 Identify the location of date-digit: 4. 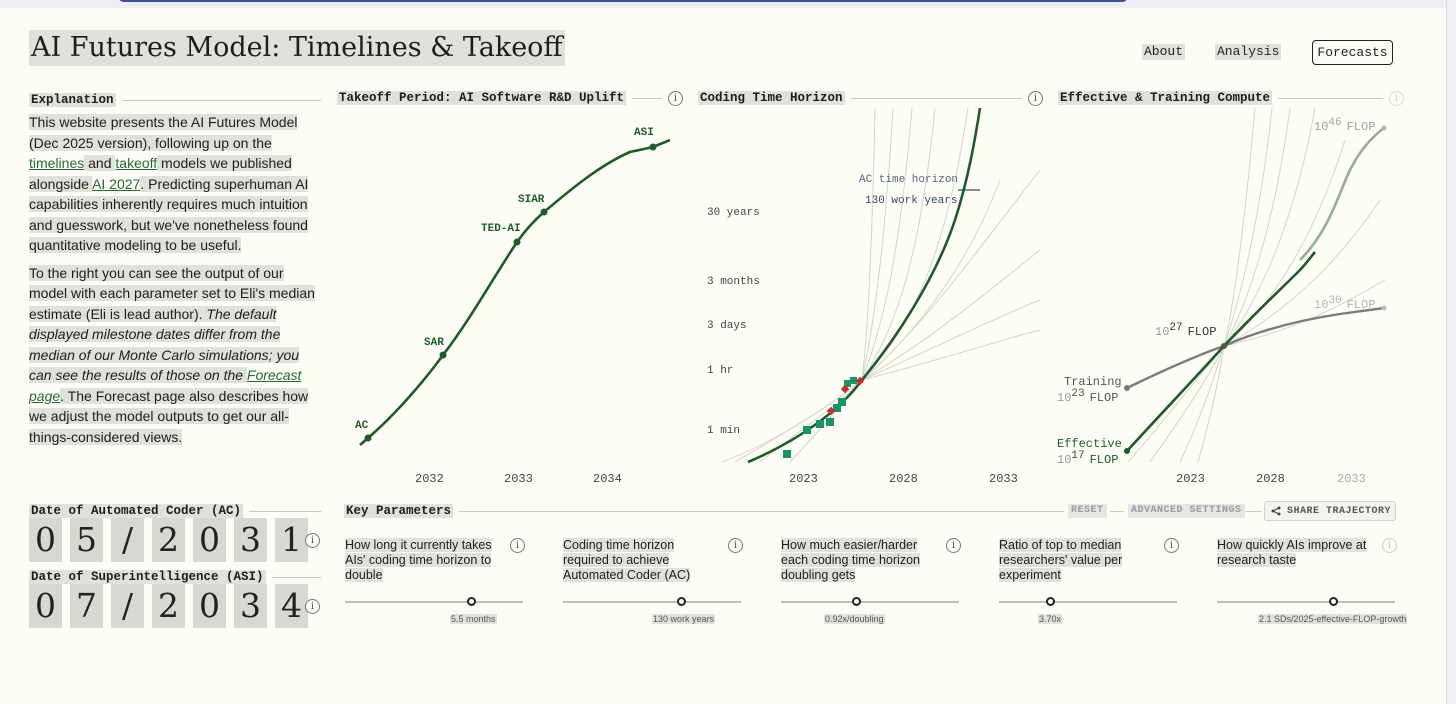
(291, 606).